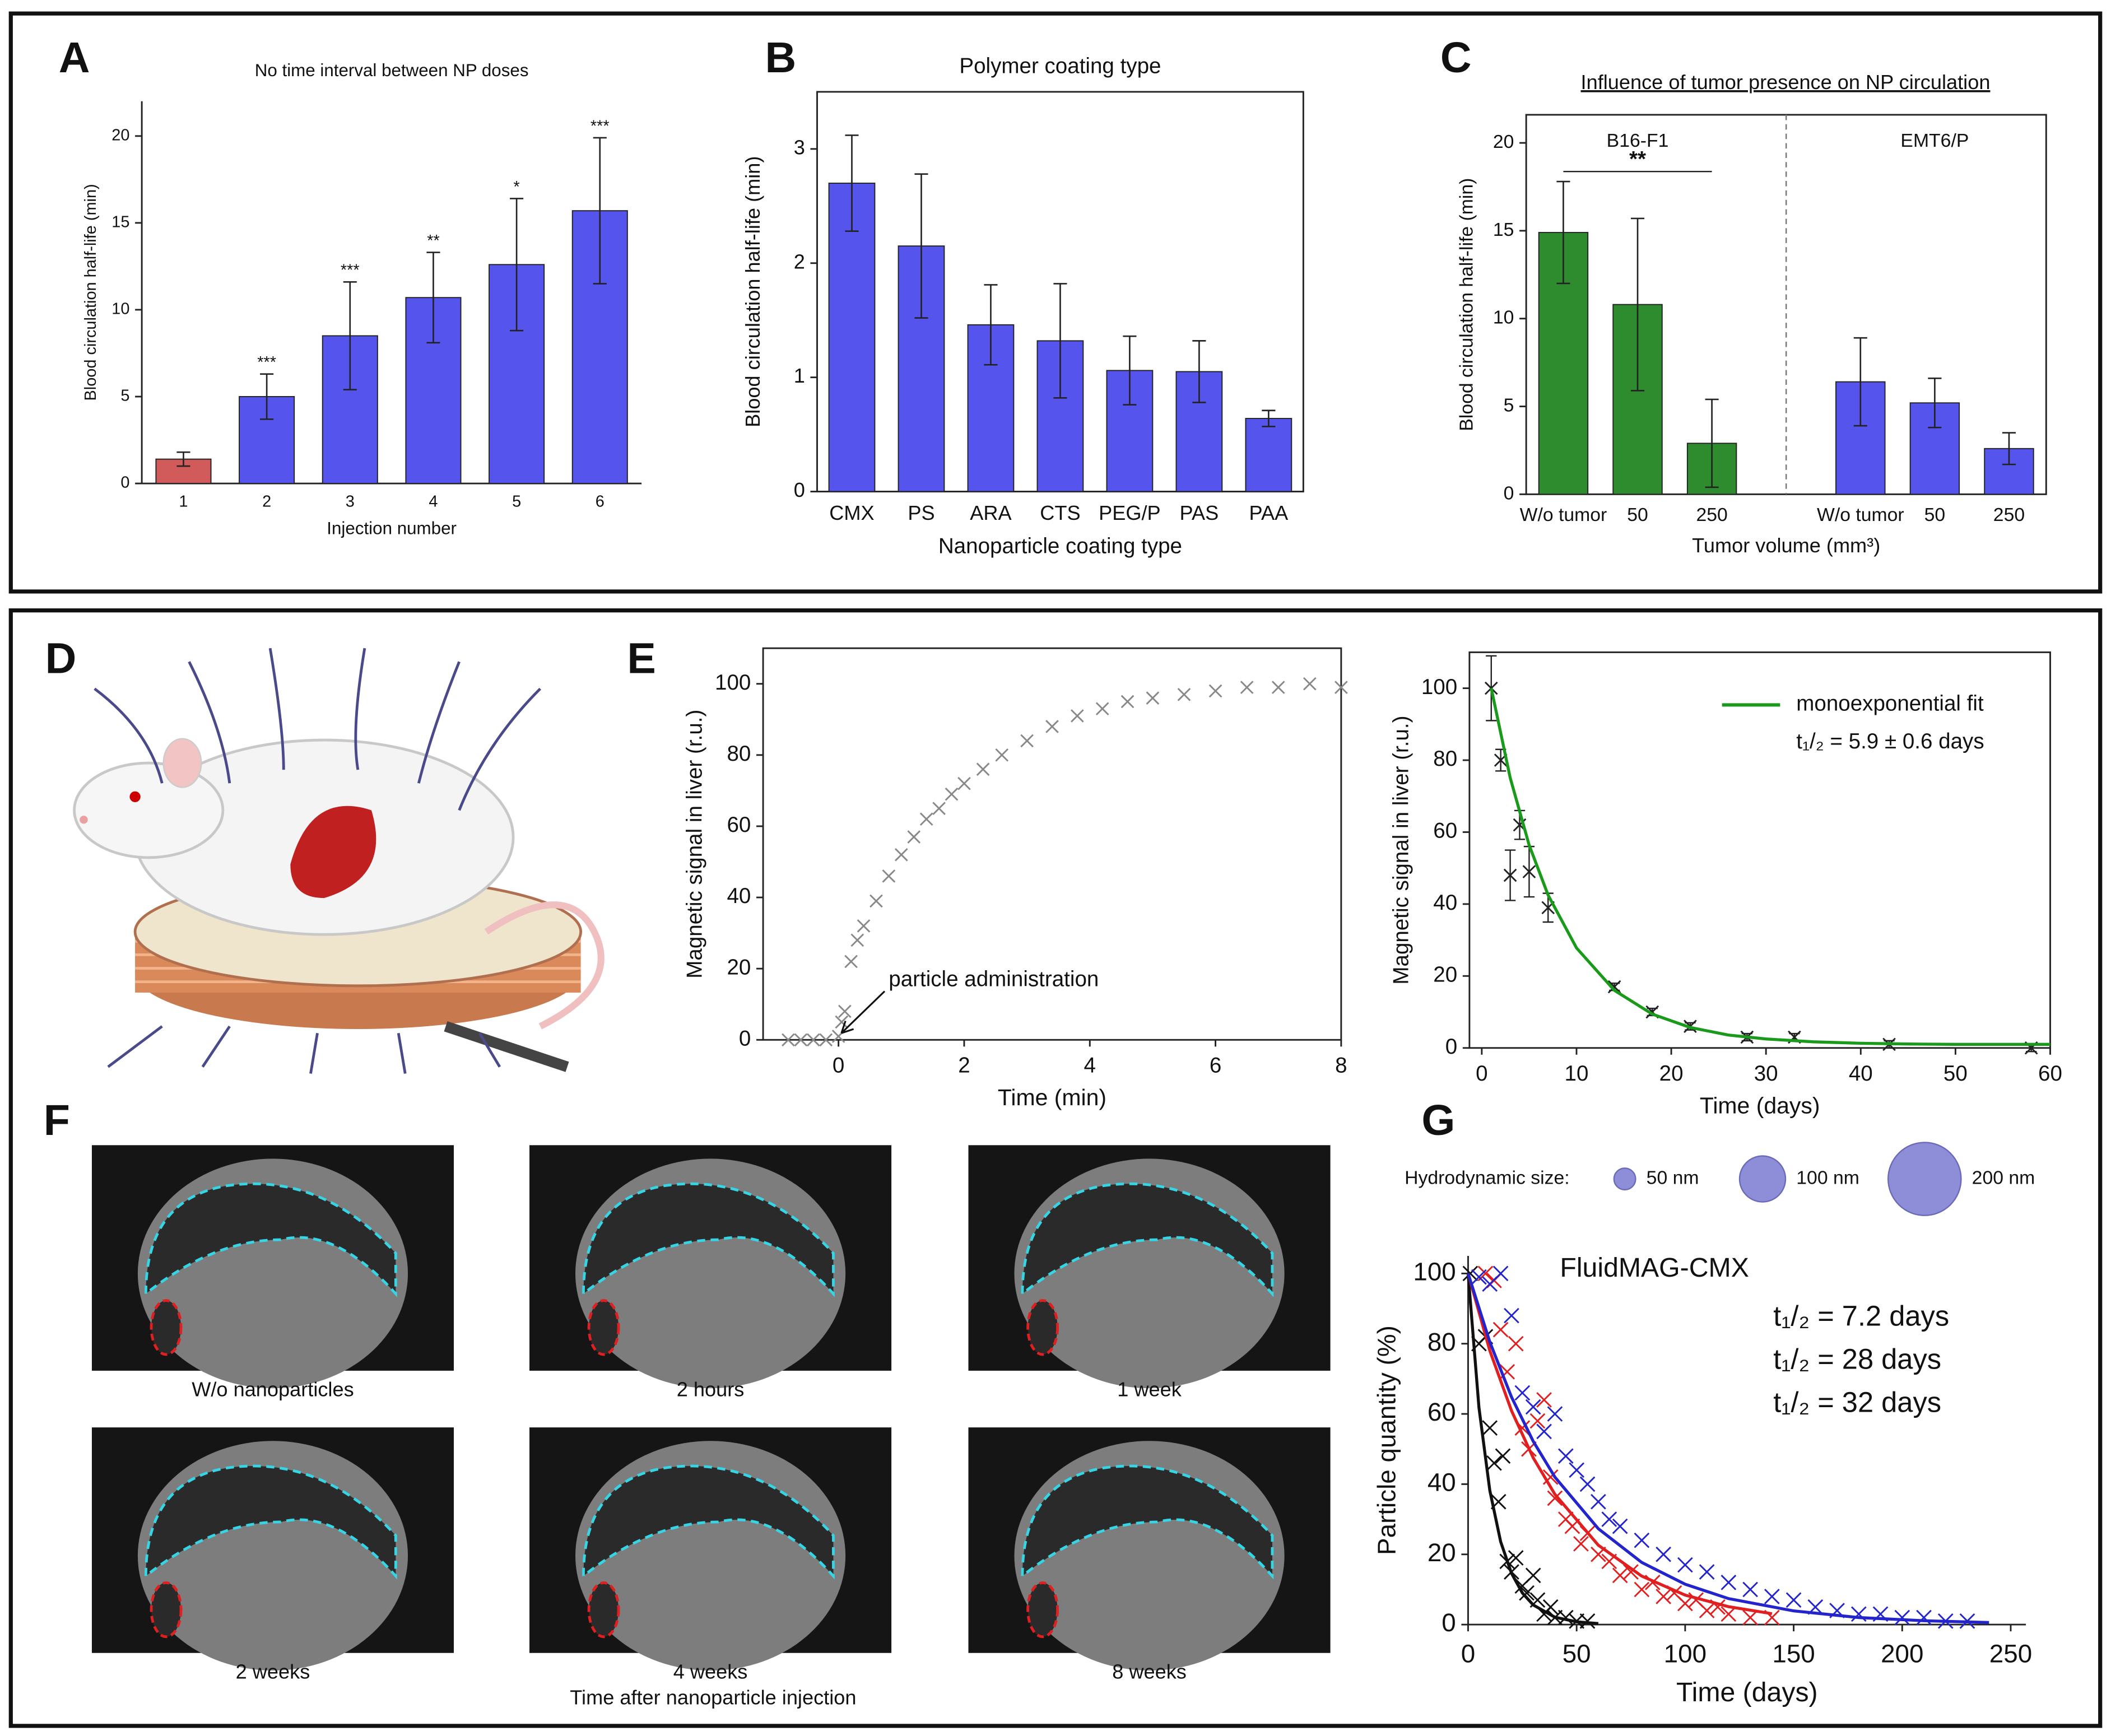 The image size is (2111, 1736). I want to click on image-caption: 1 week, so click(1150, 1389).